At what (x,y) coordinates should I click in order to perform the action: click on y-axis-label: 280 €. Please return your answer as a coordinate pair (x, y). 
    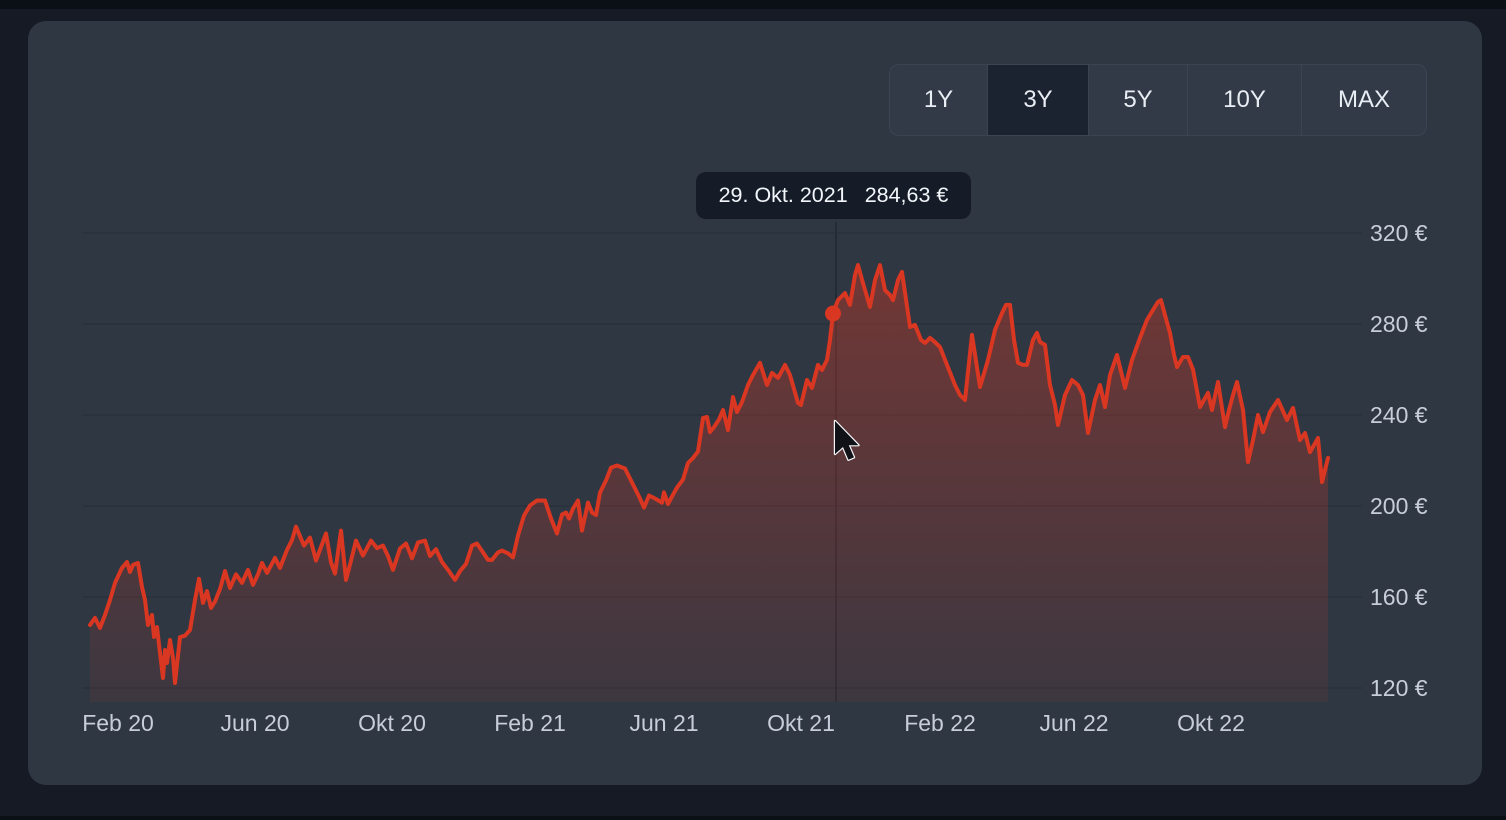
    Looking at the image, I should click on (1399, 324).